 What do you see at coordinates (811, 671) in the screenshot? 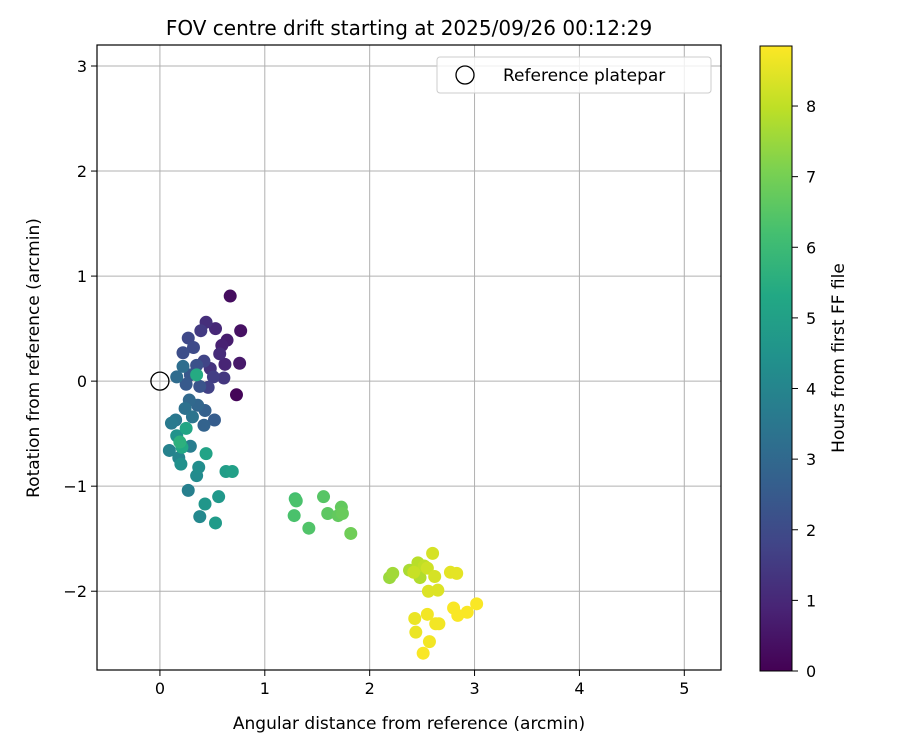
I see `colorbar-tick-label: 0` at bounding box center [811, 671].